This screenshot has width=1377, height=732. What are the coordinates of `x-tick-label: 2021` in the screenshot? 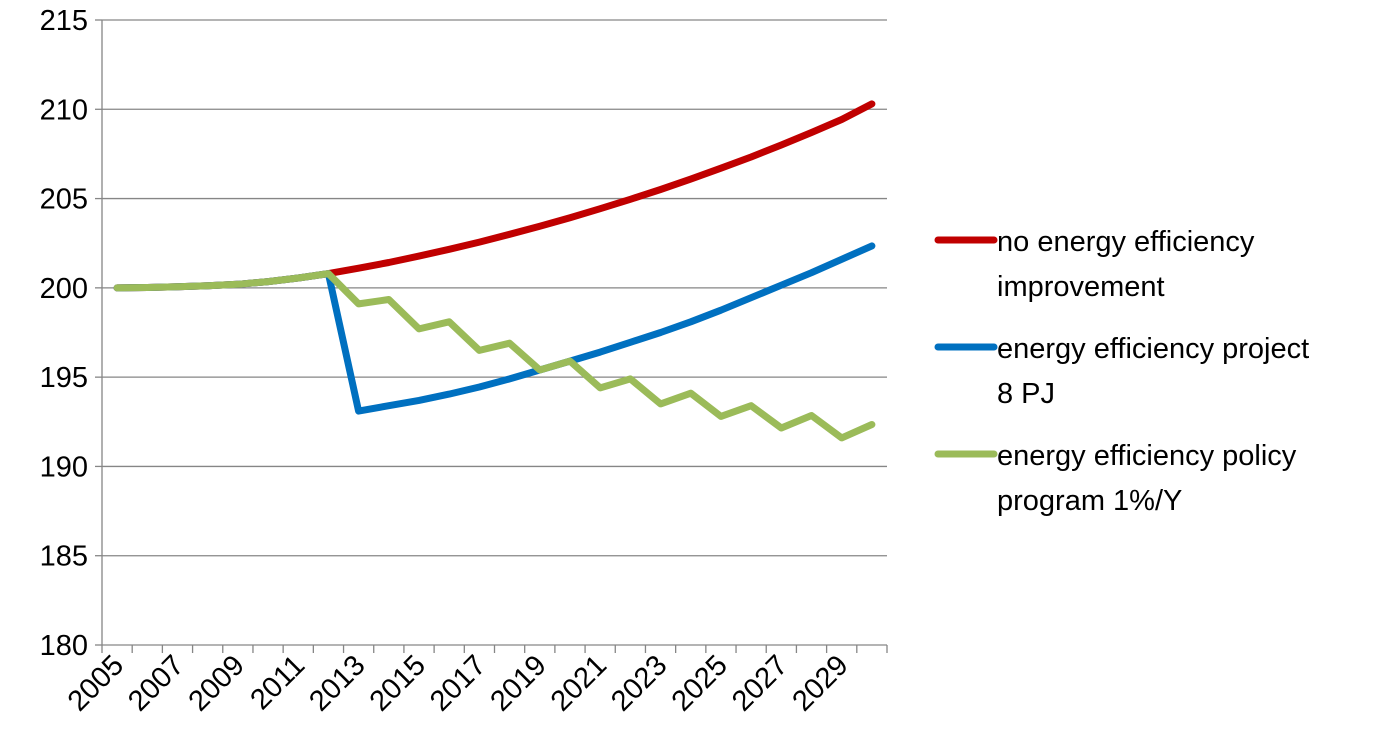 It's located at (579, 683).